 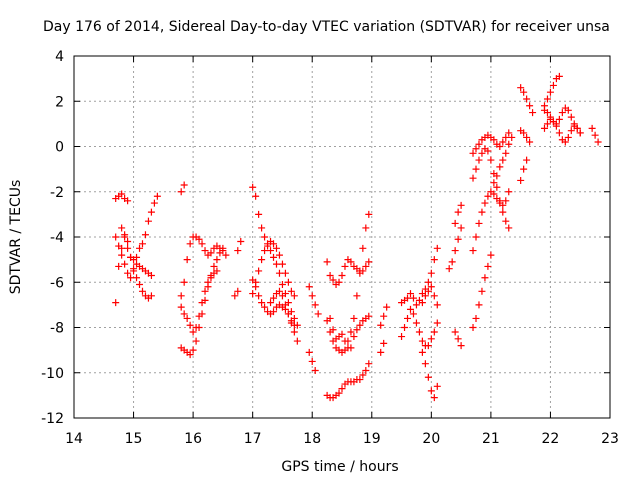 What do you see at coordinates (491, 221) in the screenshot?
I see `series-sat-ad` at bounding box center [491, 221].